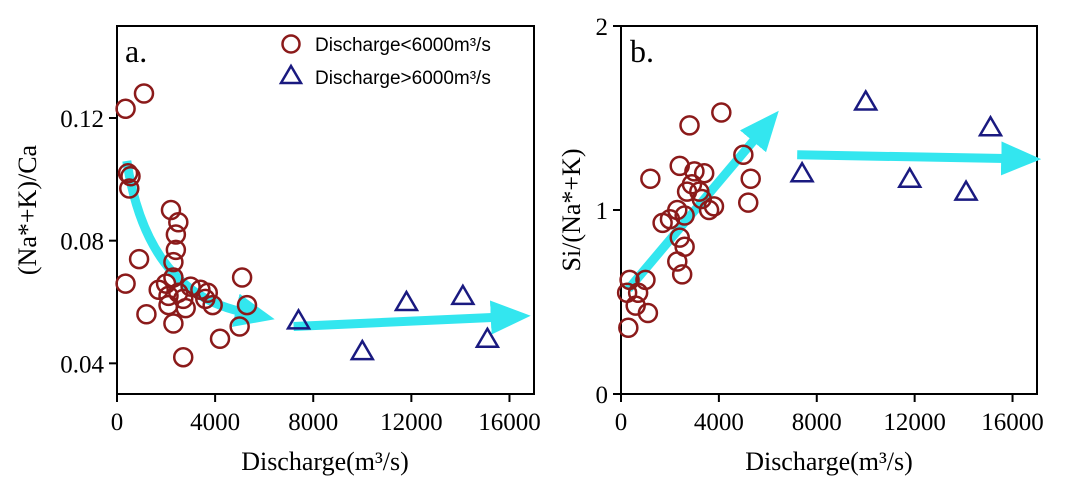 This screenshot has width=1069, height=477. What do you see at coordinates (27, 209) in the screenshot?
I see `panel-a-y-axis-label: (Na*+K)/Ca` at bounding box center [27, 209].